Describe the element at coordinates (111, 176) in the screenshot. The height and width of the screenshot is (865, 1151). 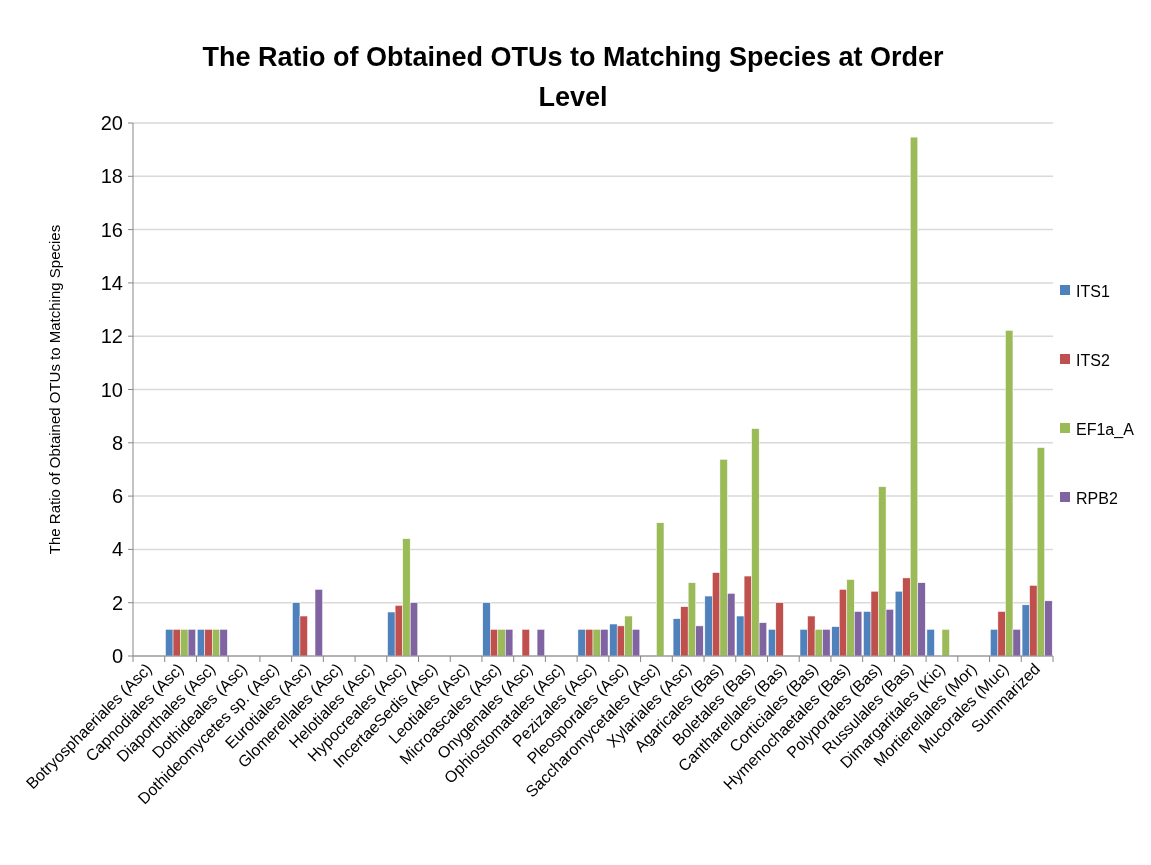
I see `y-tick-label: 18` at that location.